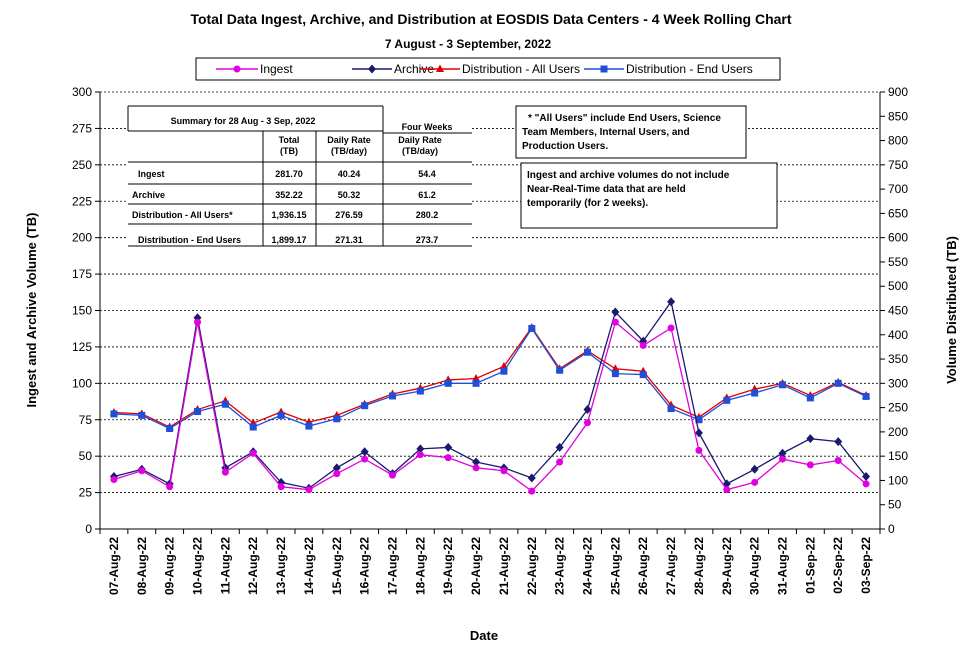 Image resolution: width=972 pixels, height=665 pixels. I want to click on y2-tick-label: 300, so click(898, 383).